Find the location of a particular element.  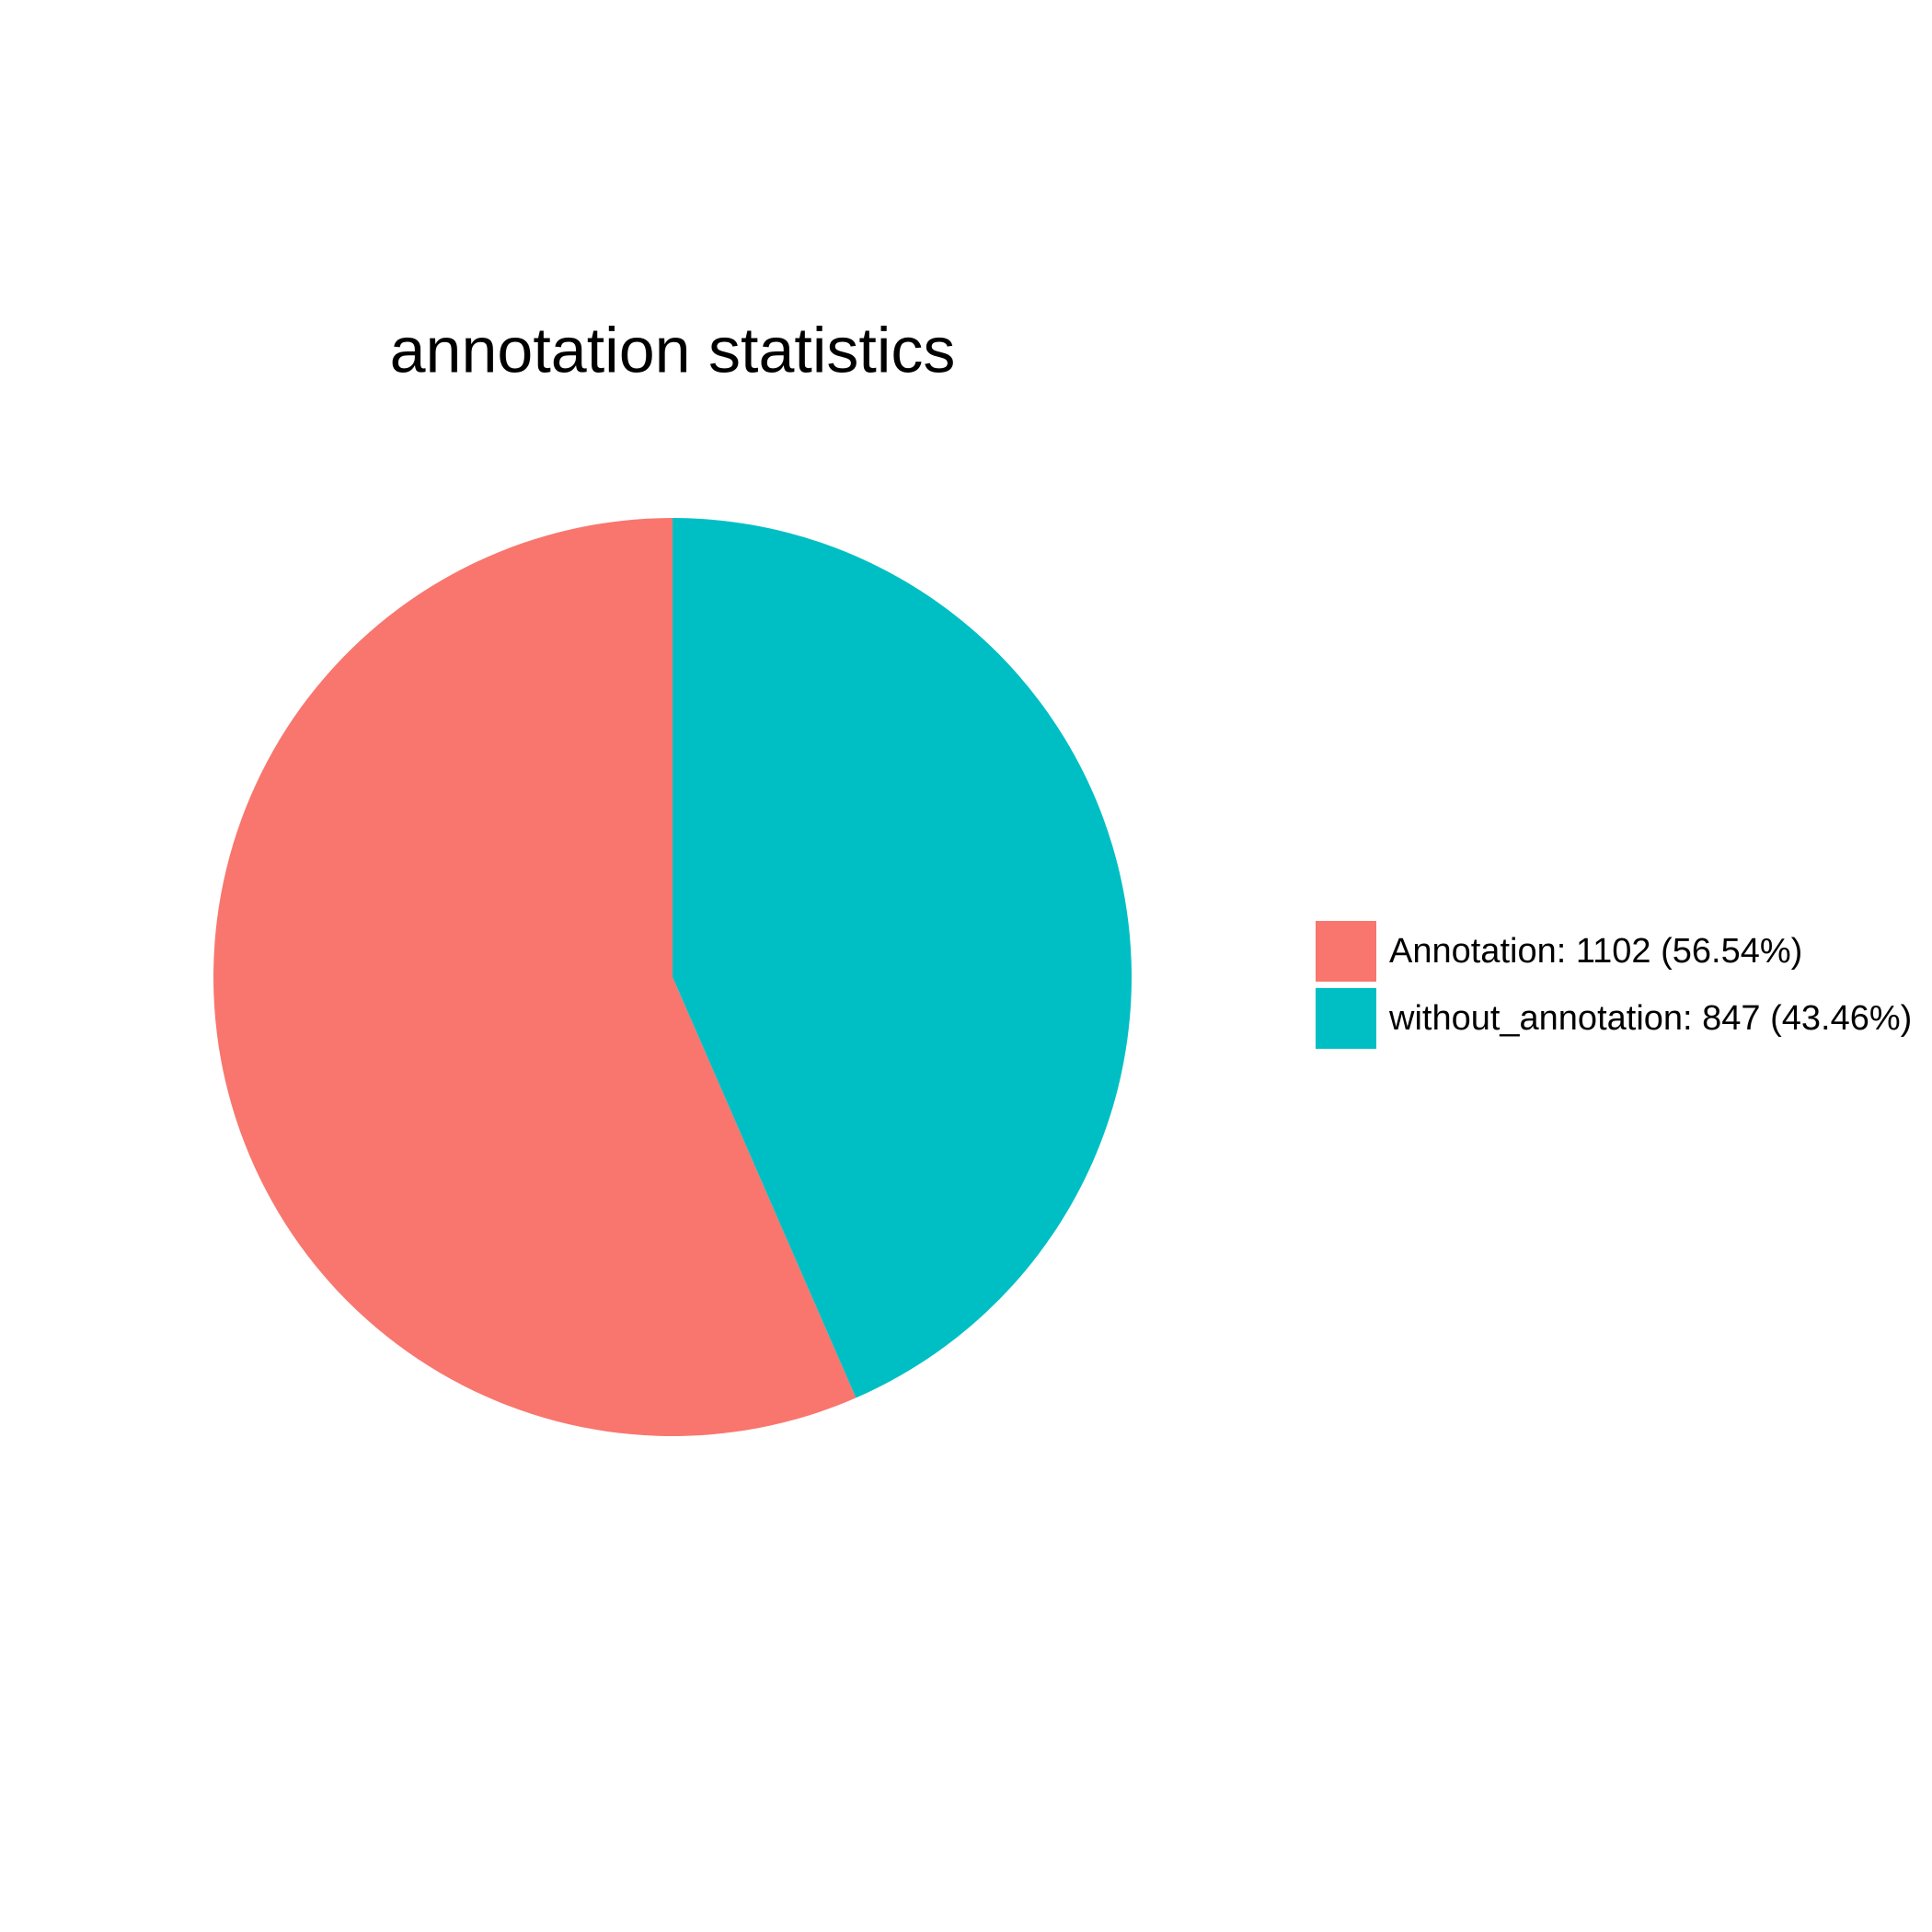

pie-slice is located at coordinates (903, 958).